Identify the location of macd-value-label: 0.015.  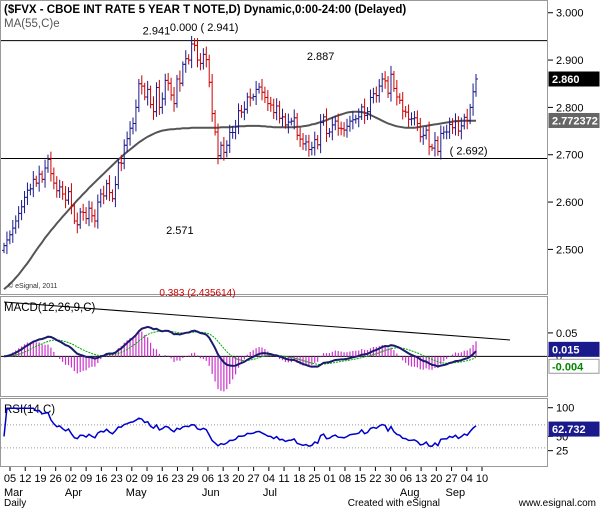
(574, 349).